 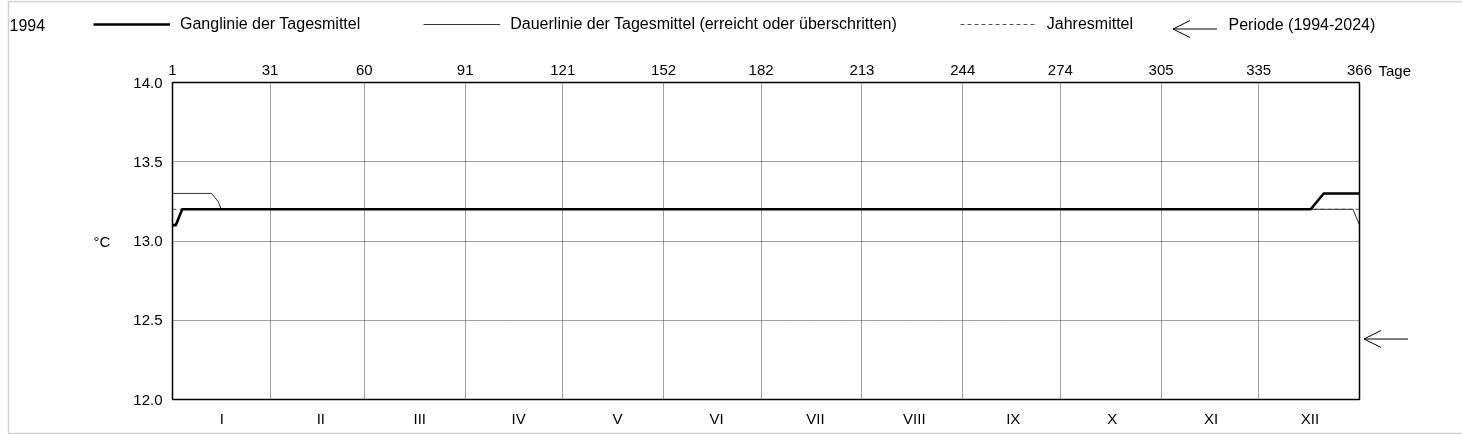 What do you see at coordinates (703, 24) in the screenshot?
I see `legend-label: Dauerlinie der Tagesmittel (erreicht oder überschritten)` at bounding box center [703, 24].